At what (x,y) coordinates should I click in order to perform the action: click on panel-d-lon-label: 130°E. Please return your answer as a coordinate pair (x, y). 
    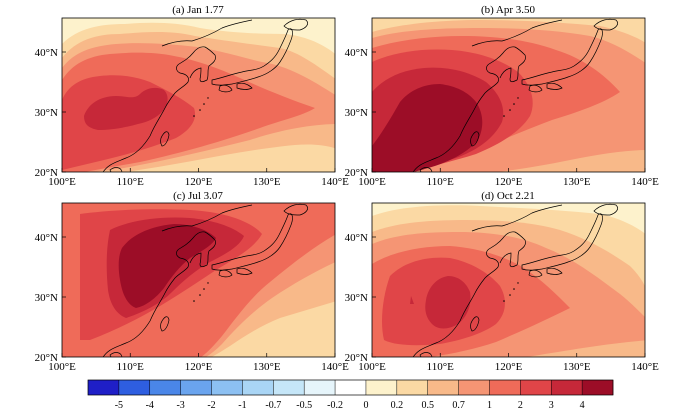
    Looking at the image, I should click on (577, 367).